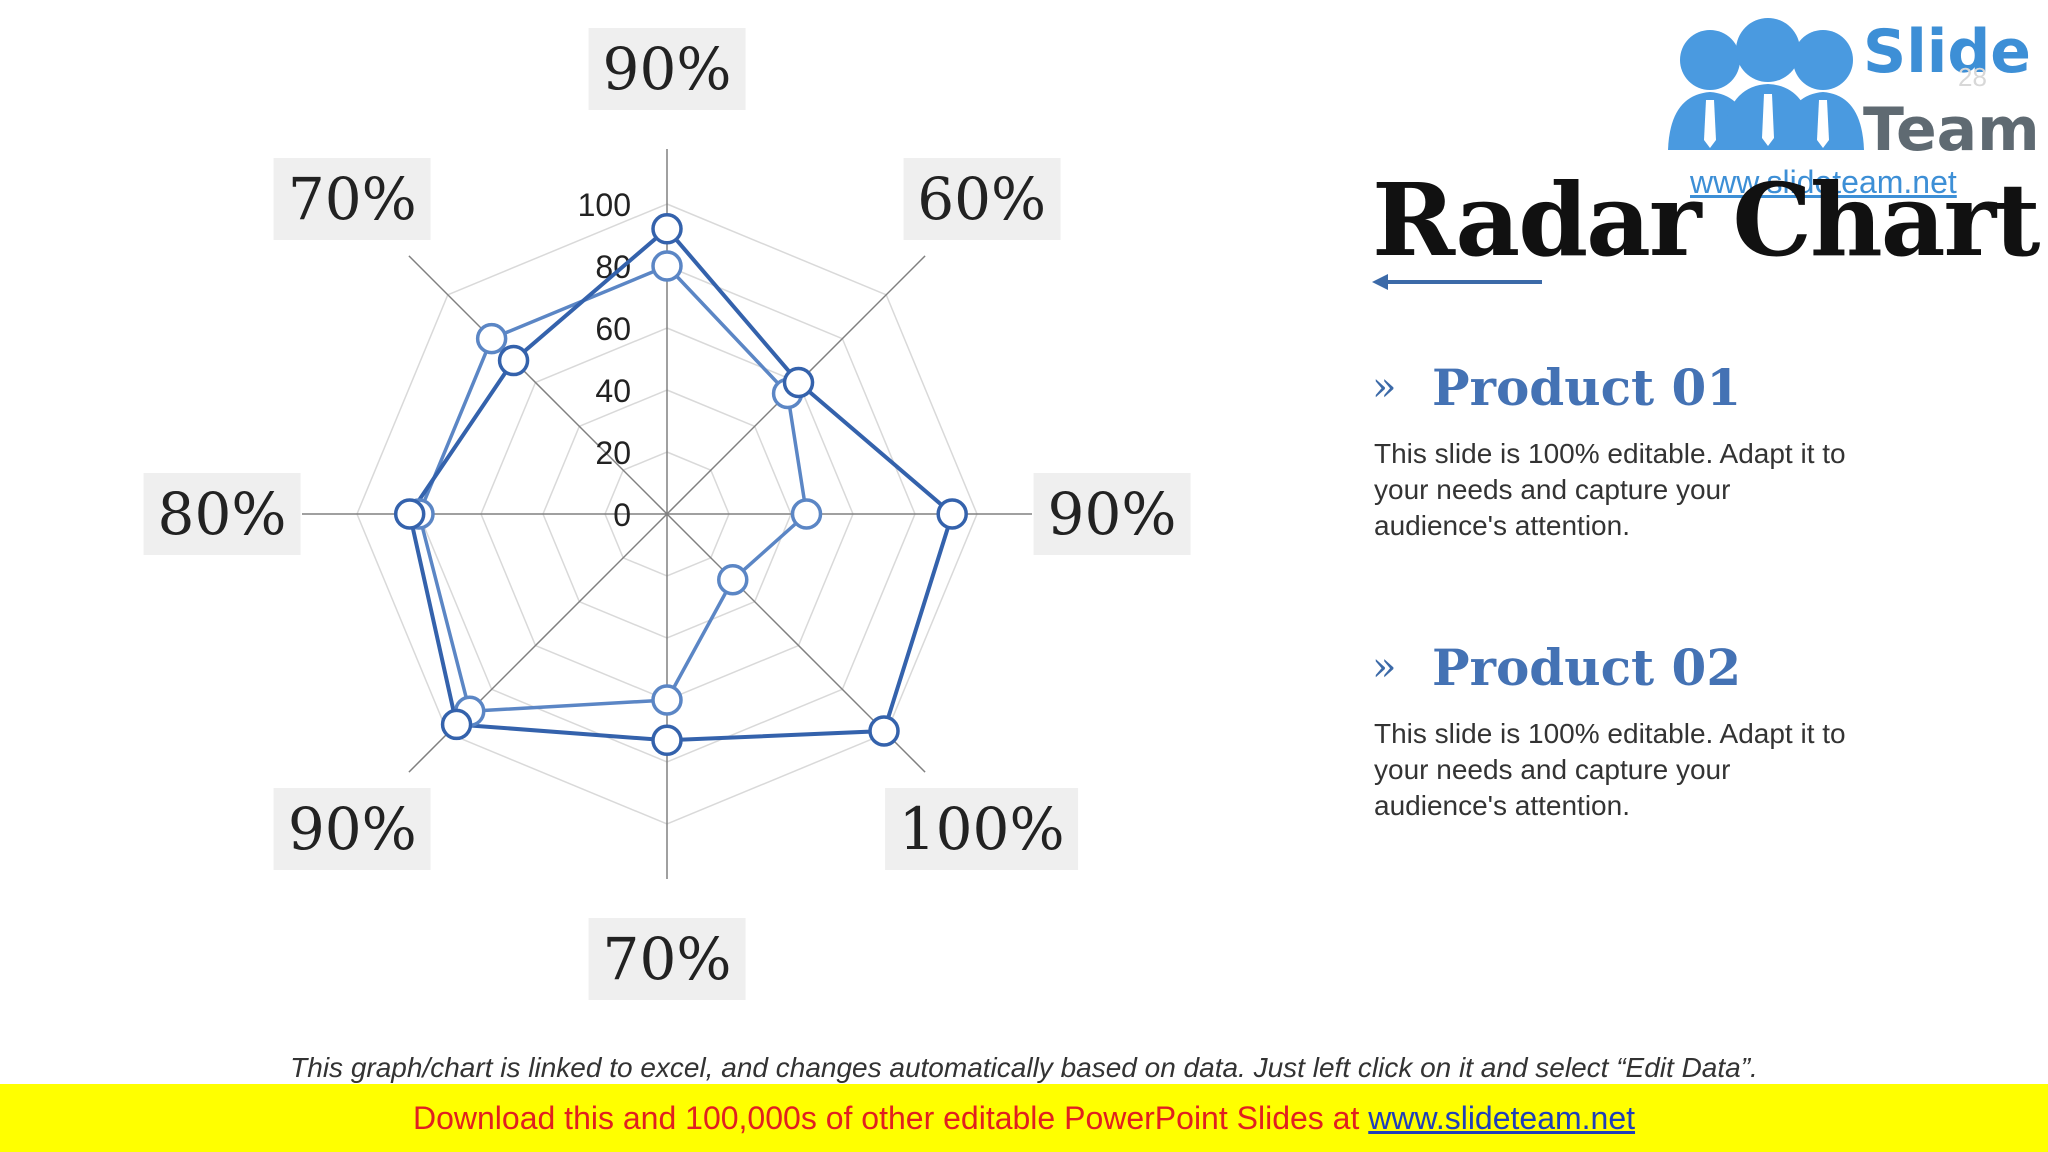 The width and height of the screenshot is (2048, 1152). What do you see at coordinates (1587, 667) in the screenshot?
I see `product-02-title: Product 02` at bounding box center [1587, 667].